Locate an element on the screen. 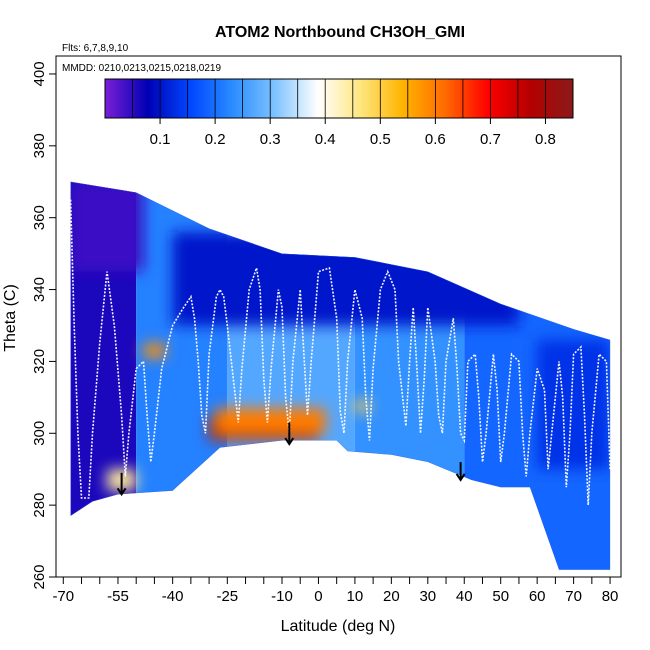 The height and width of the screenshot is (650, 650). y-tick-label: 260 is located at coordinates (39, 576).